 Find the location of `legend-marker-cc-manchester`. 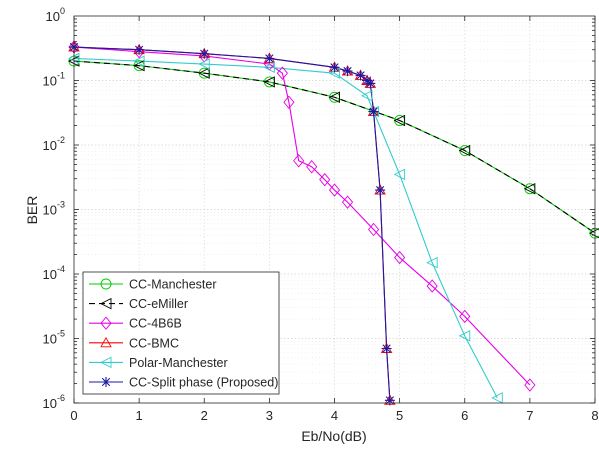

legend-marker-cc-manchester is located at coordinates (106, 284).